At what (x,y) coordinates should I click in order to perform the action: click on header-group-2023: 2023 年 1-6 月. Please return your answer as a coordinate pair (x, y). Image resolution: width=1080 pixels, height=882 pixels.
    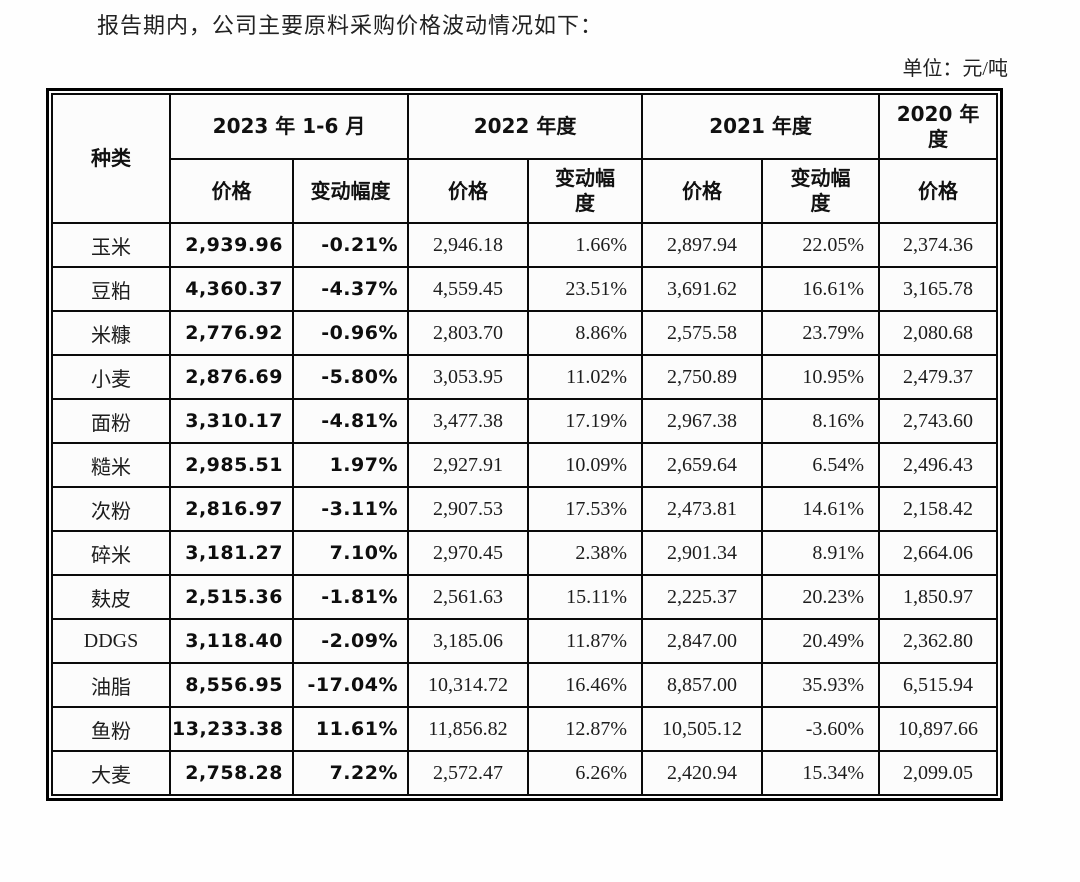
    Looking at the image, I should click on (289, 126).